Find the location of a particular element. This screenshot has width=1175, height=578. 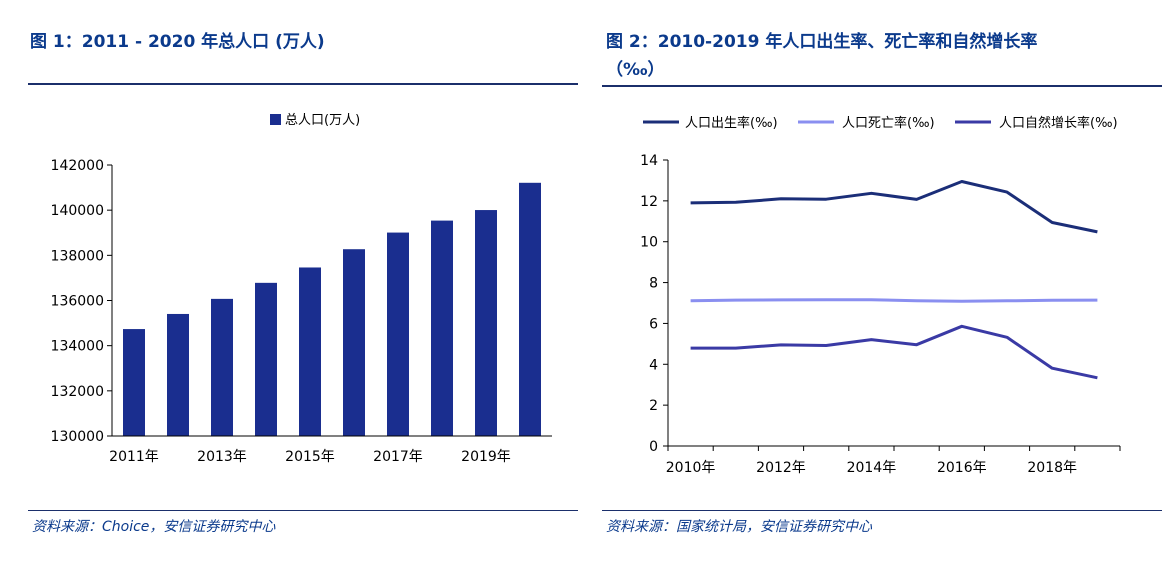

bar-2018年 is located at coordinates (442, 328).